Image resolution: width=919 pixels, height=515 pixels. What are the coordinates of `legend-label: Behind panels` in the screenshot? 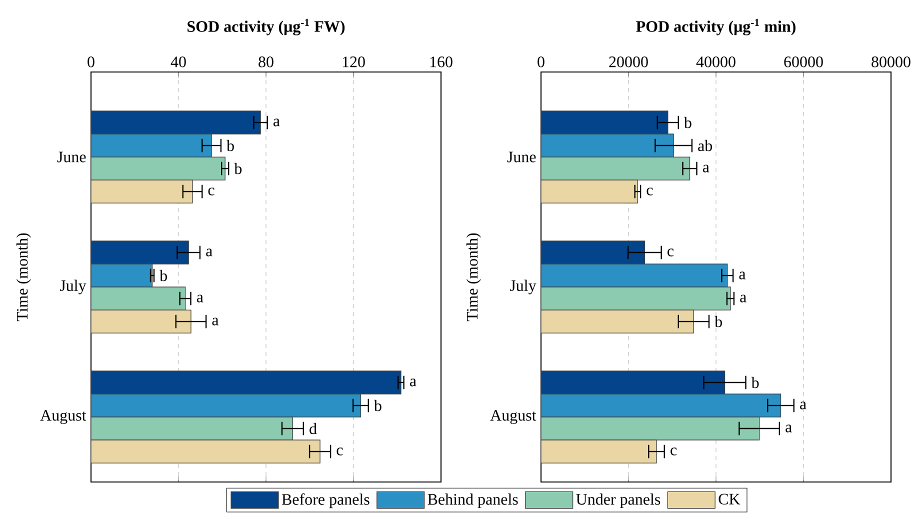 It's located at (473, 500).